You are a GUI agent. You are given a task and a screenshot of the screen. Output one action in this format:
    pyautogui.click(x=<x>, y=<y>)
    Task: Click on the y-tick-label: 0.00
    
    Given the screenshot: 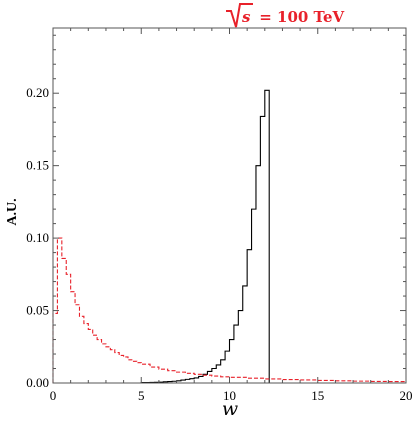 What is the action you would take?
    pyautogui.click(x=37, y=382)
    